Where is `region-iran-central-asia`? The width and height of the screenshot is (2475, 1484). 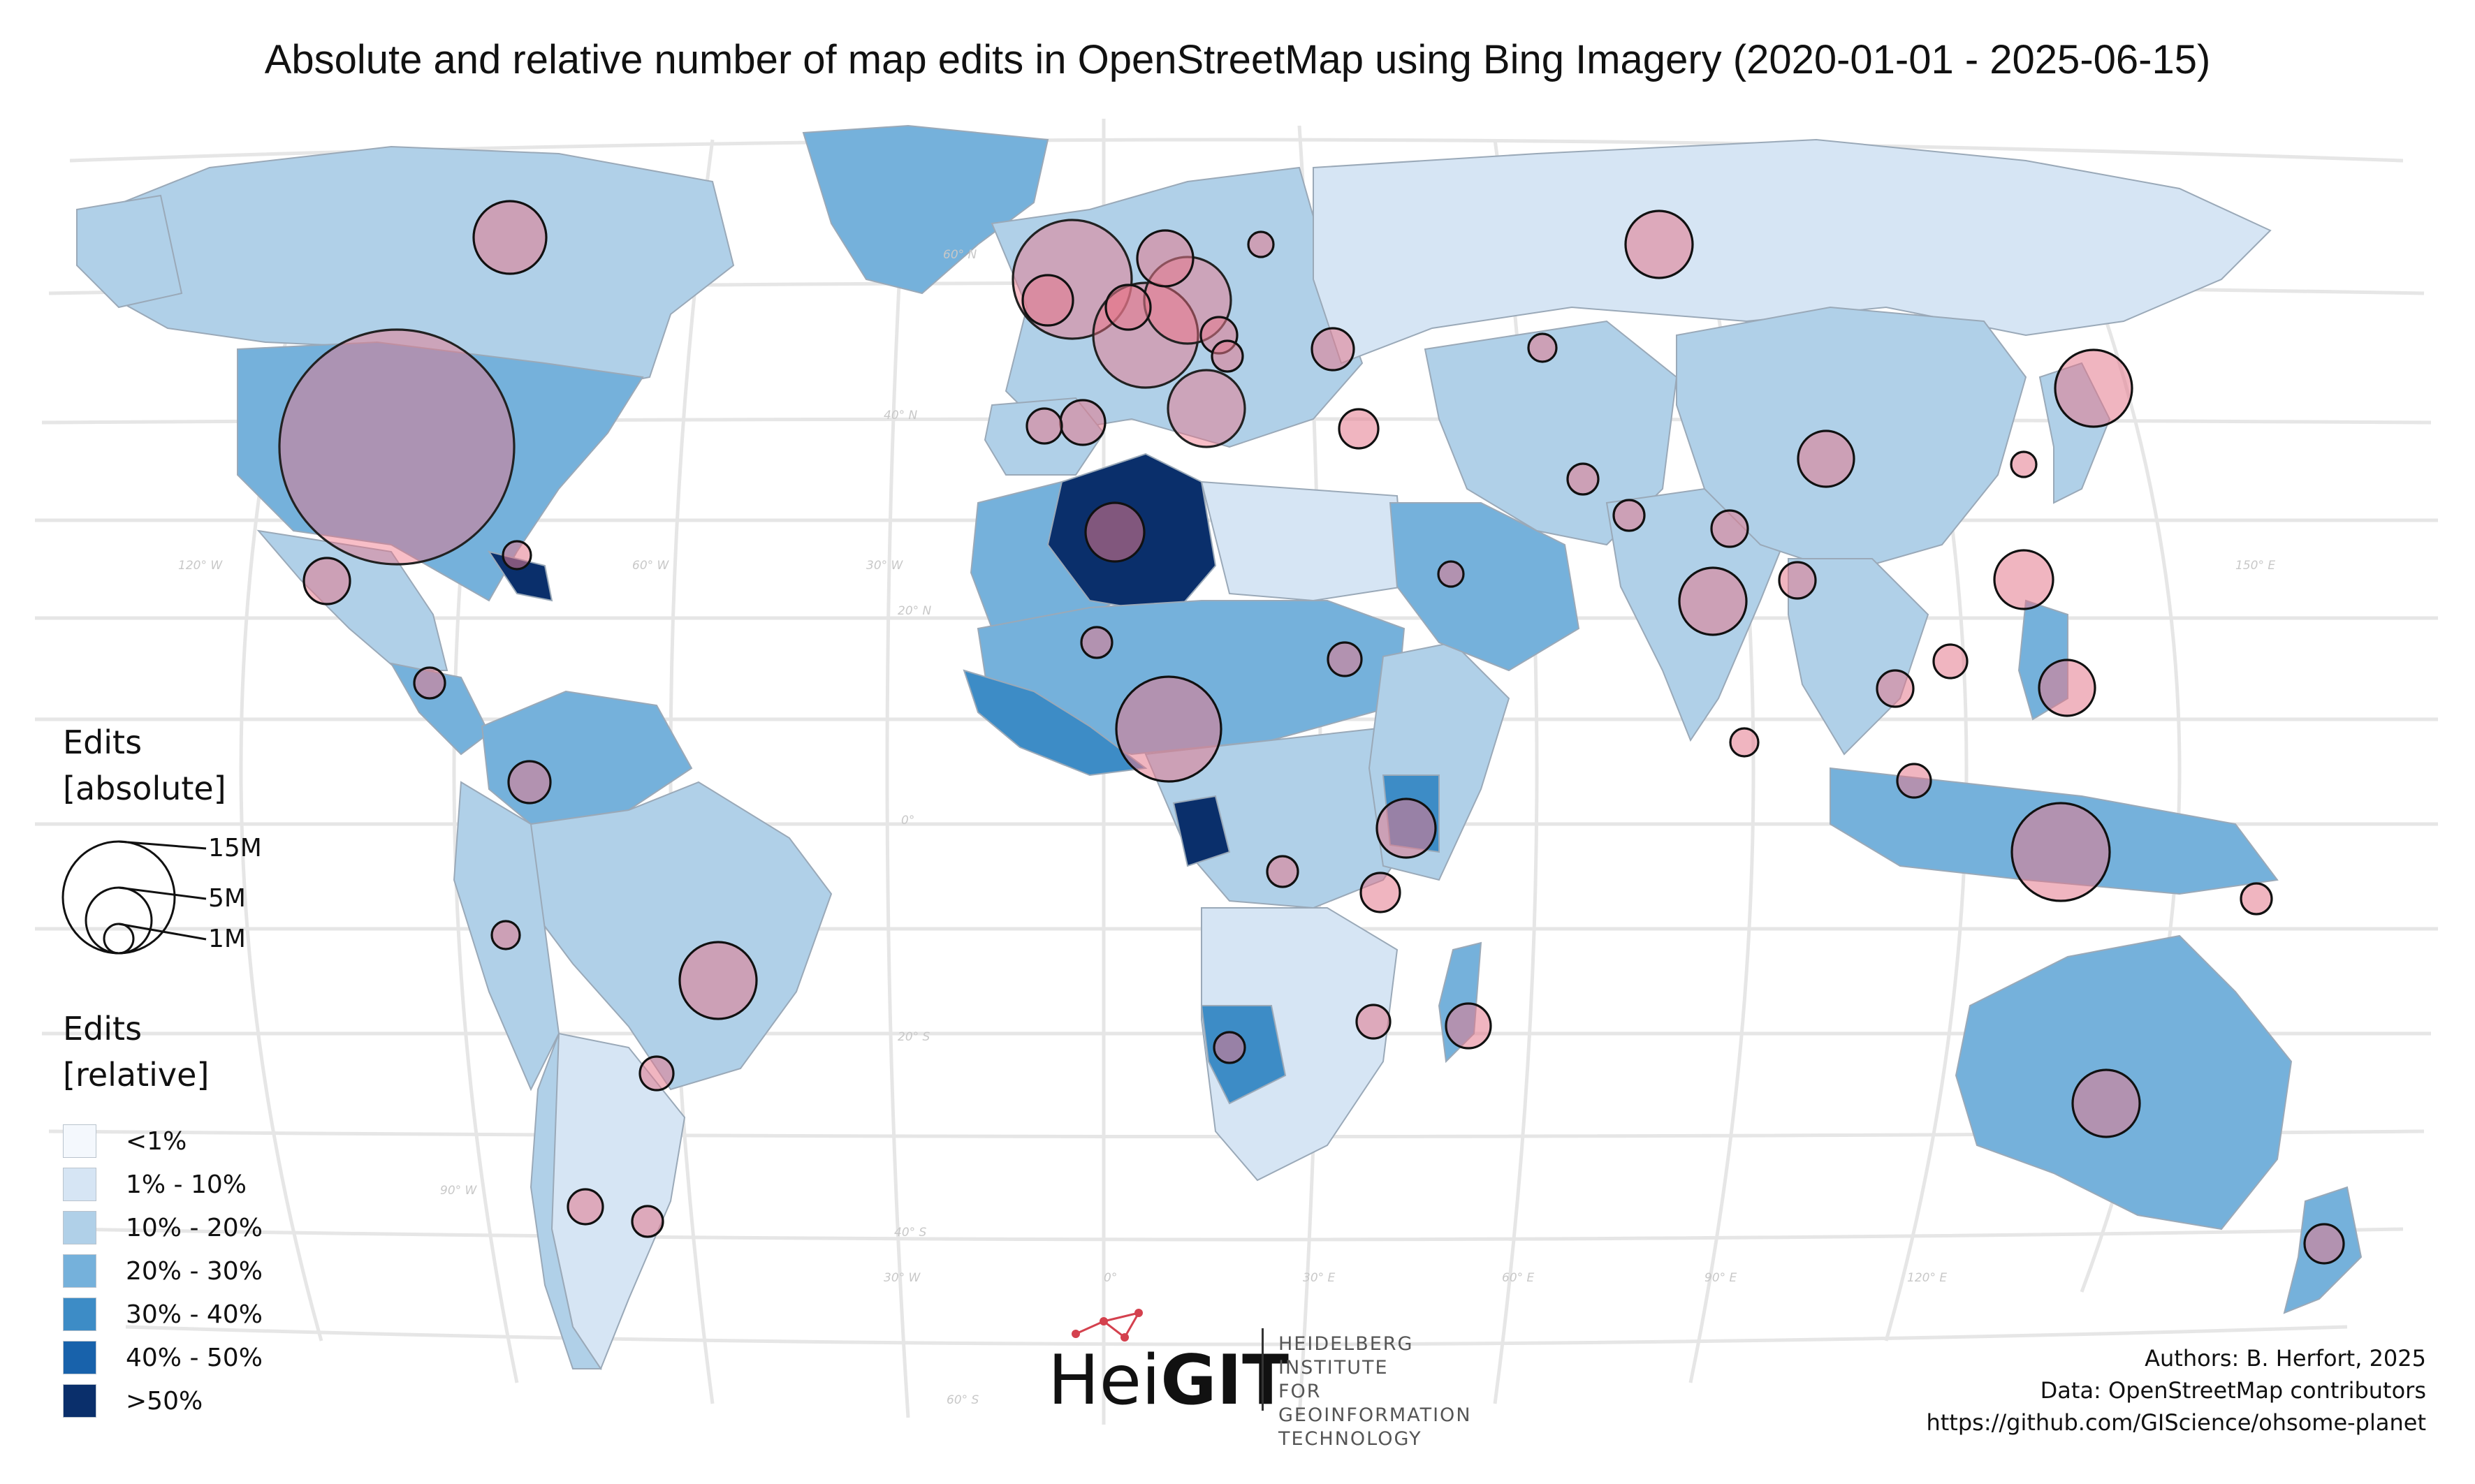 region-iran-central-asia is located at coordinates (1551, 433).